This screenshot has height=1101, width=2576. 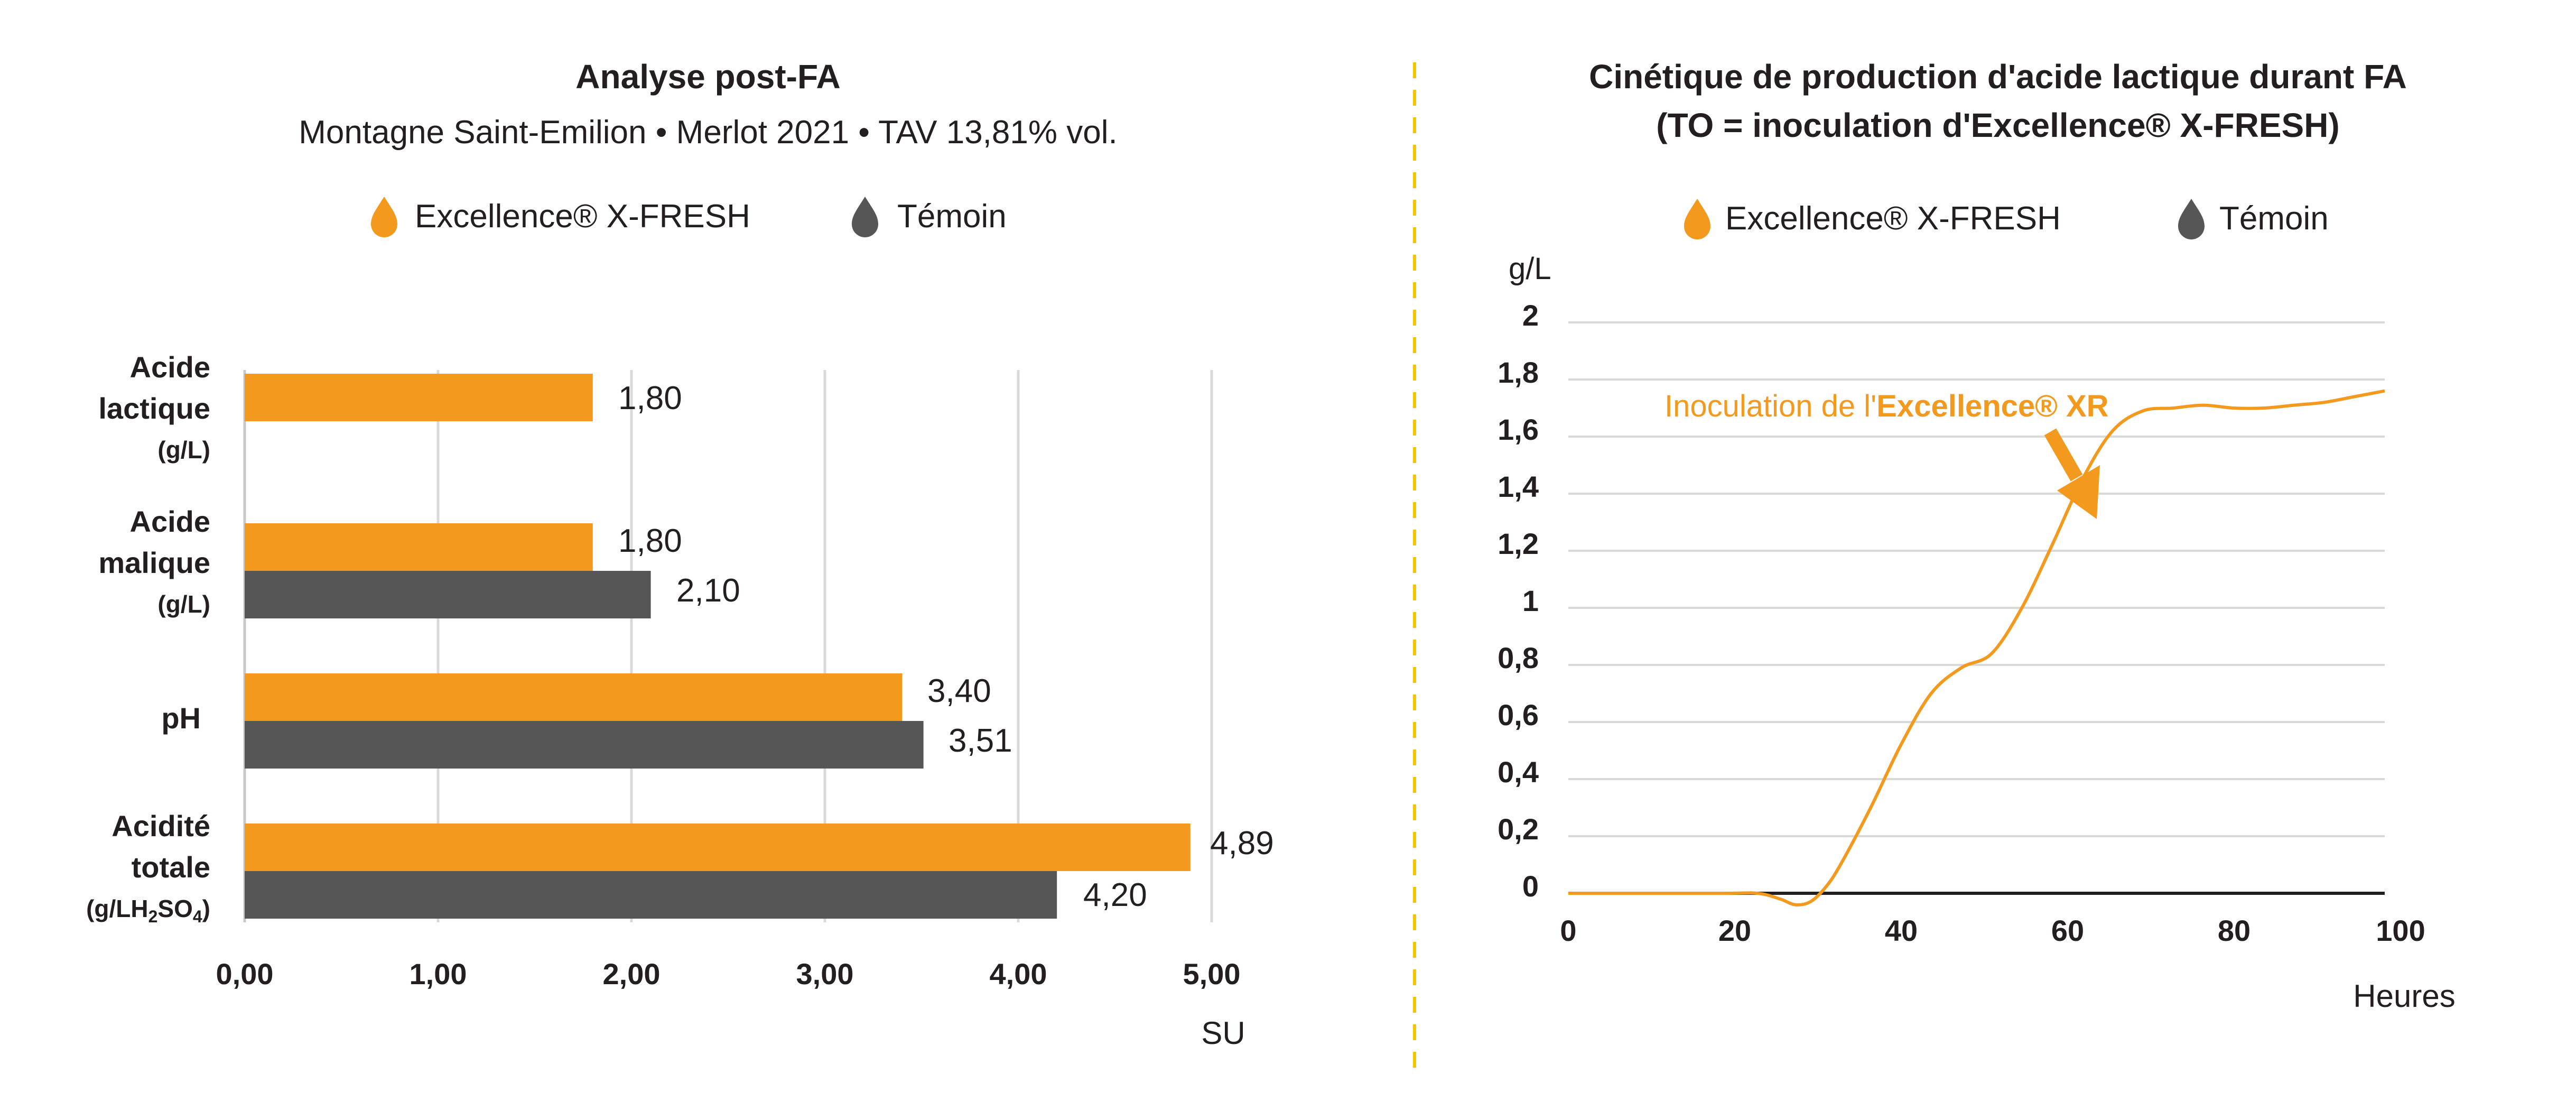 What do you see at coordinates (1518, 487) in the screenshot?
I see `y-tick-label: 1,4` at bounding box center [1518, 487].